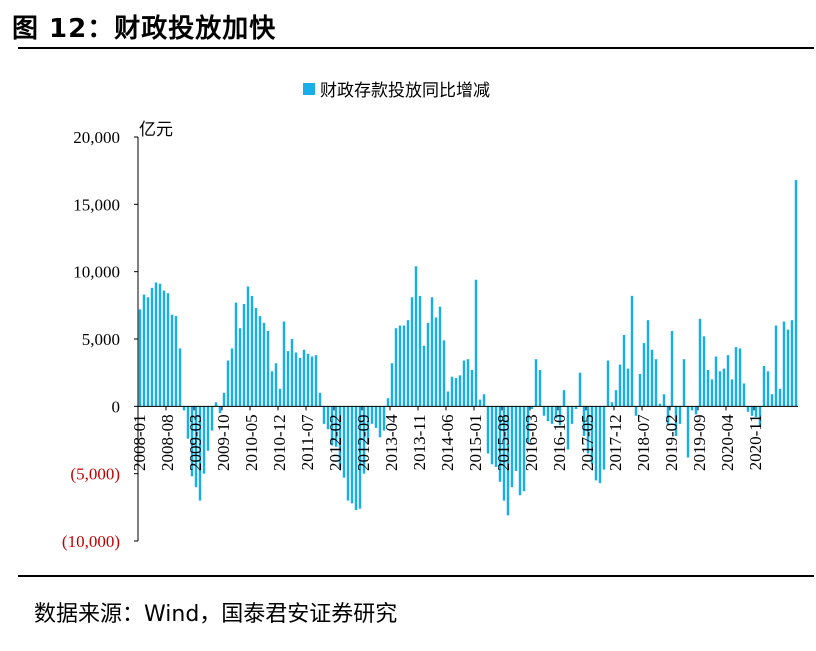 This screenshot has width=816, height=651. What do you see at coordinates (216, 614) in the screenshot?
I see `source-note: 数据来源：Wind，国泰君安证券研究` at bounding box center [216, 614].